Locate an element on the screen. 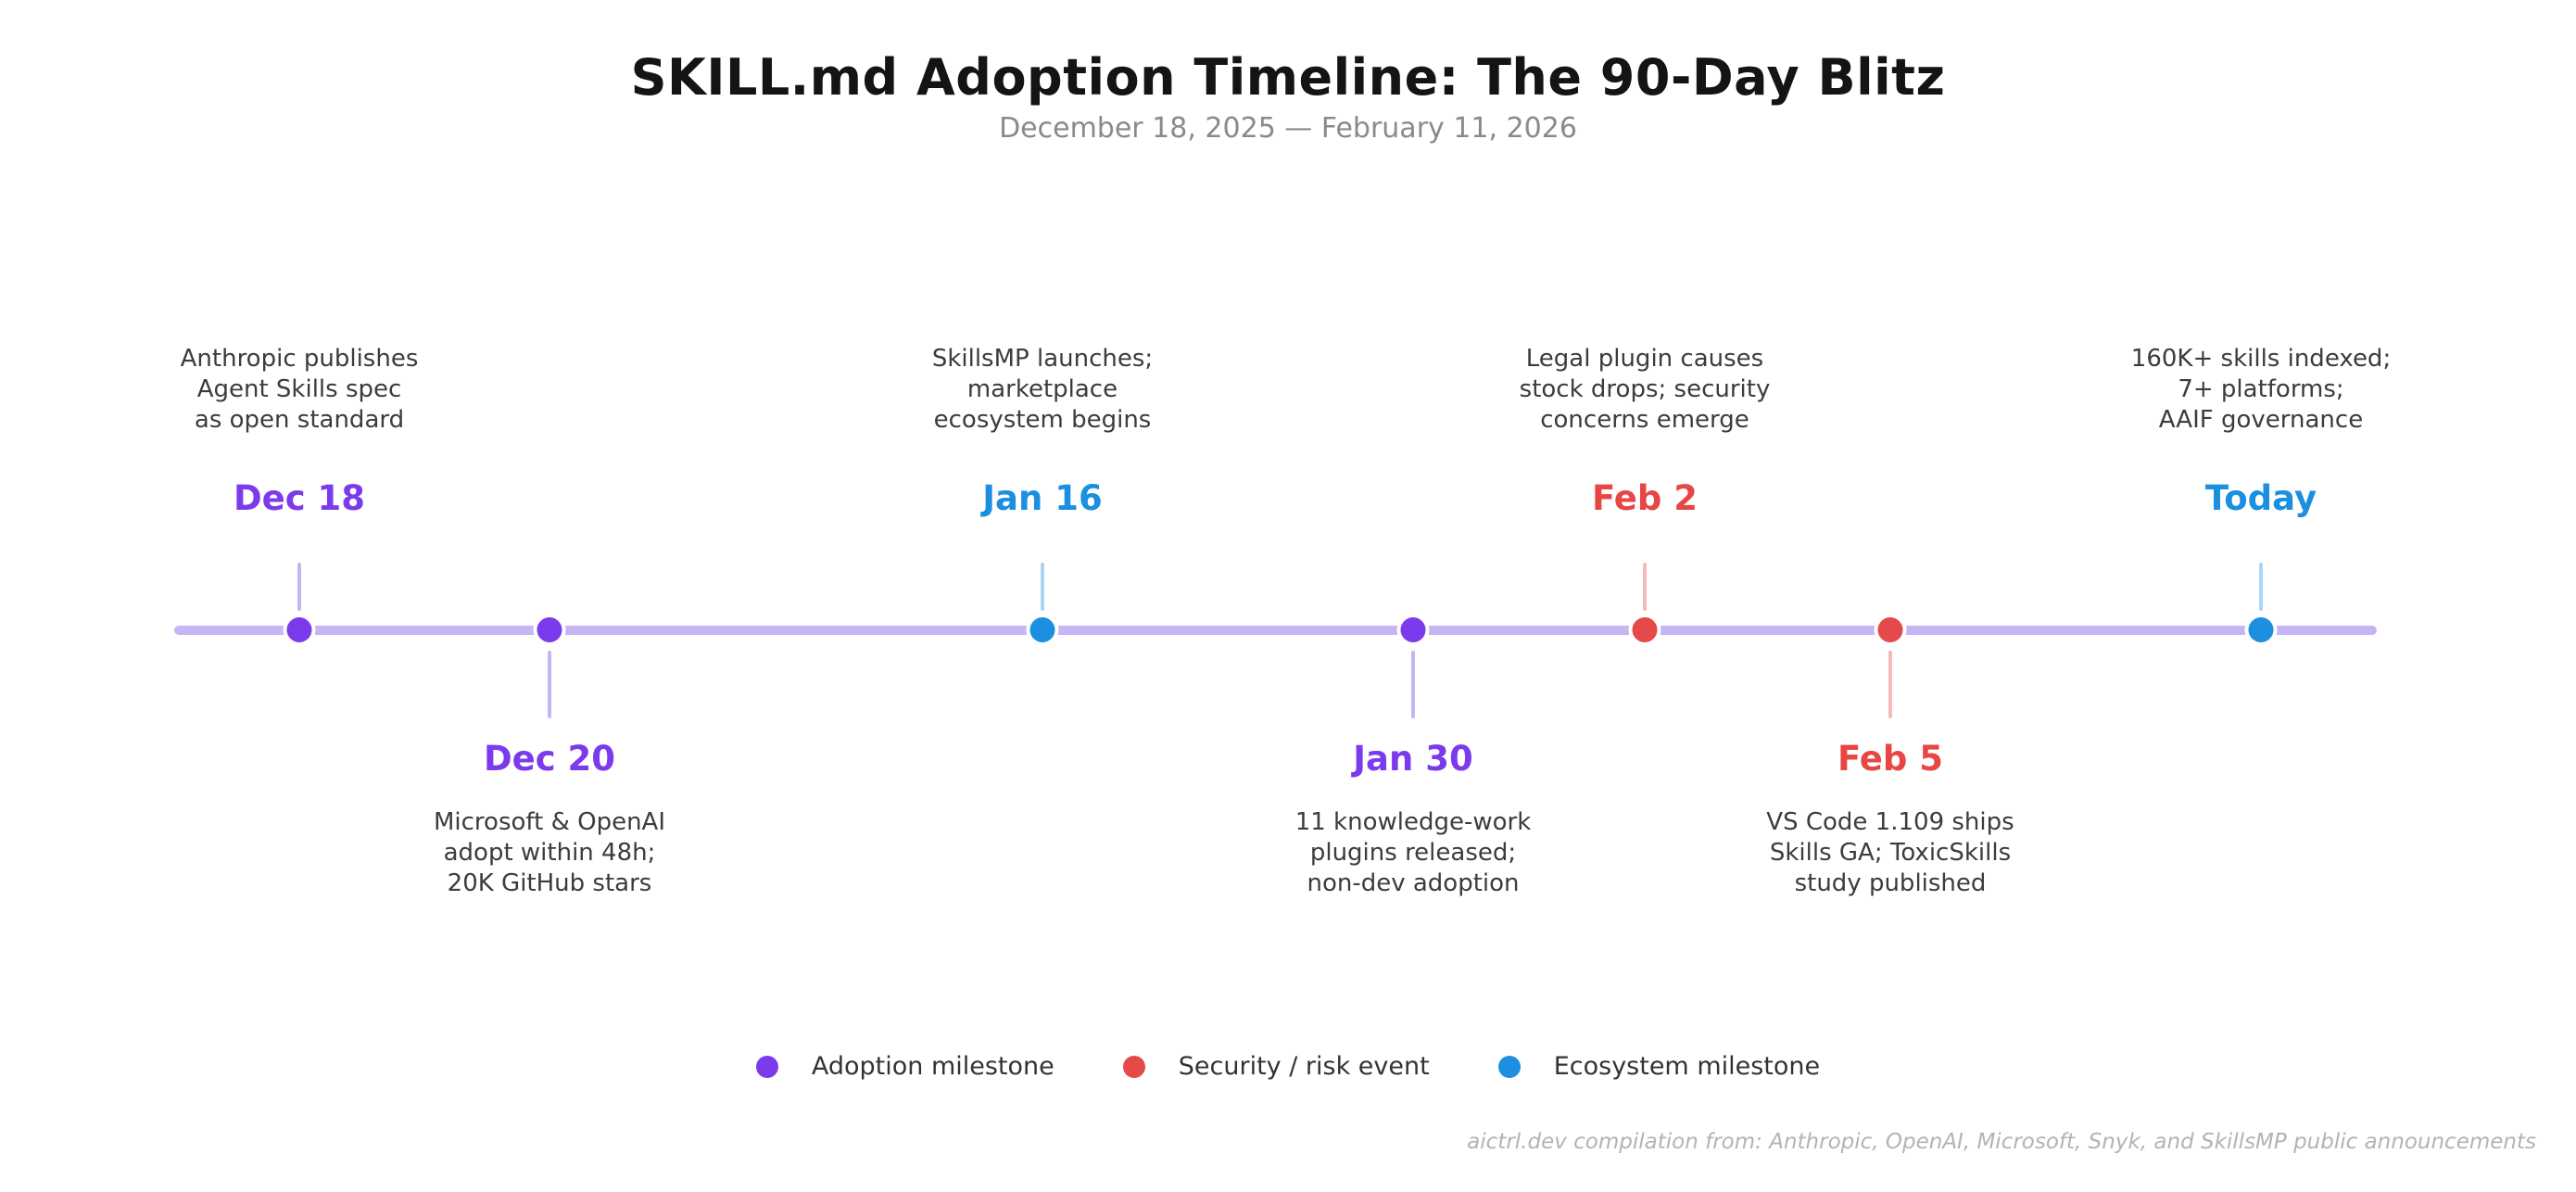 This screenshot has width=2576, height=1192. event-date-label: Dec 20 is located at coordinates (549, 759).